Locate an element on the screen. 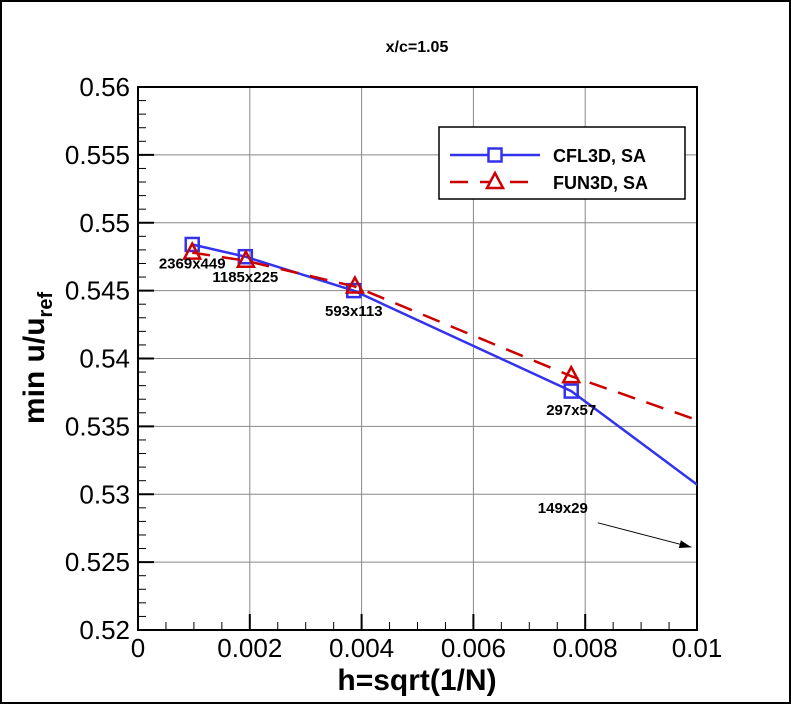  annotation-arrow is located at coordinates (644, 535).